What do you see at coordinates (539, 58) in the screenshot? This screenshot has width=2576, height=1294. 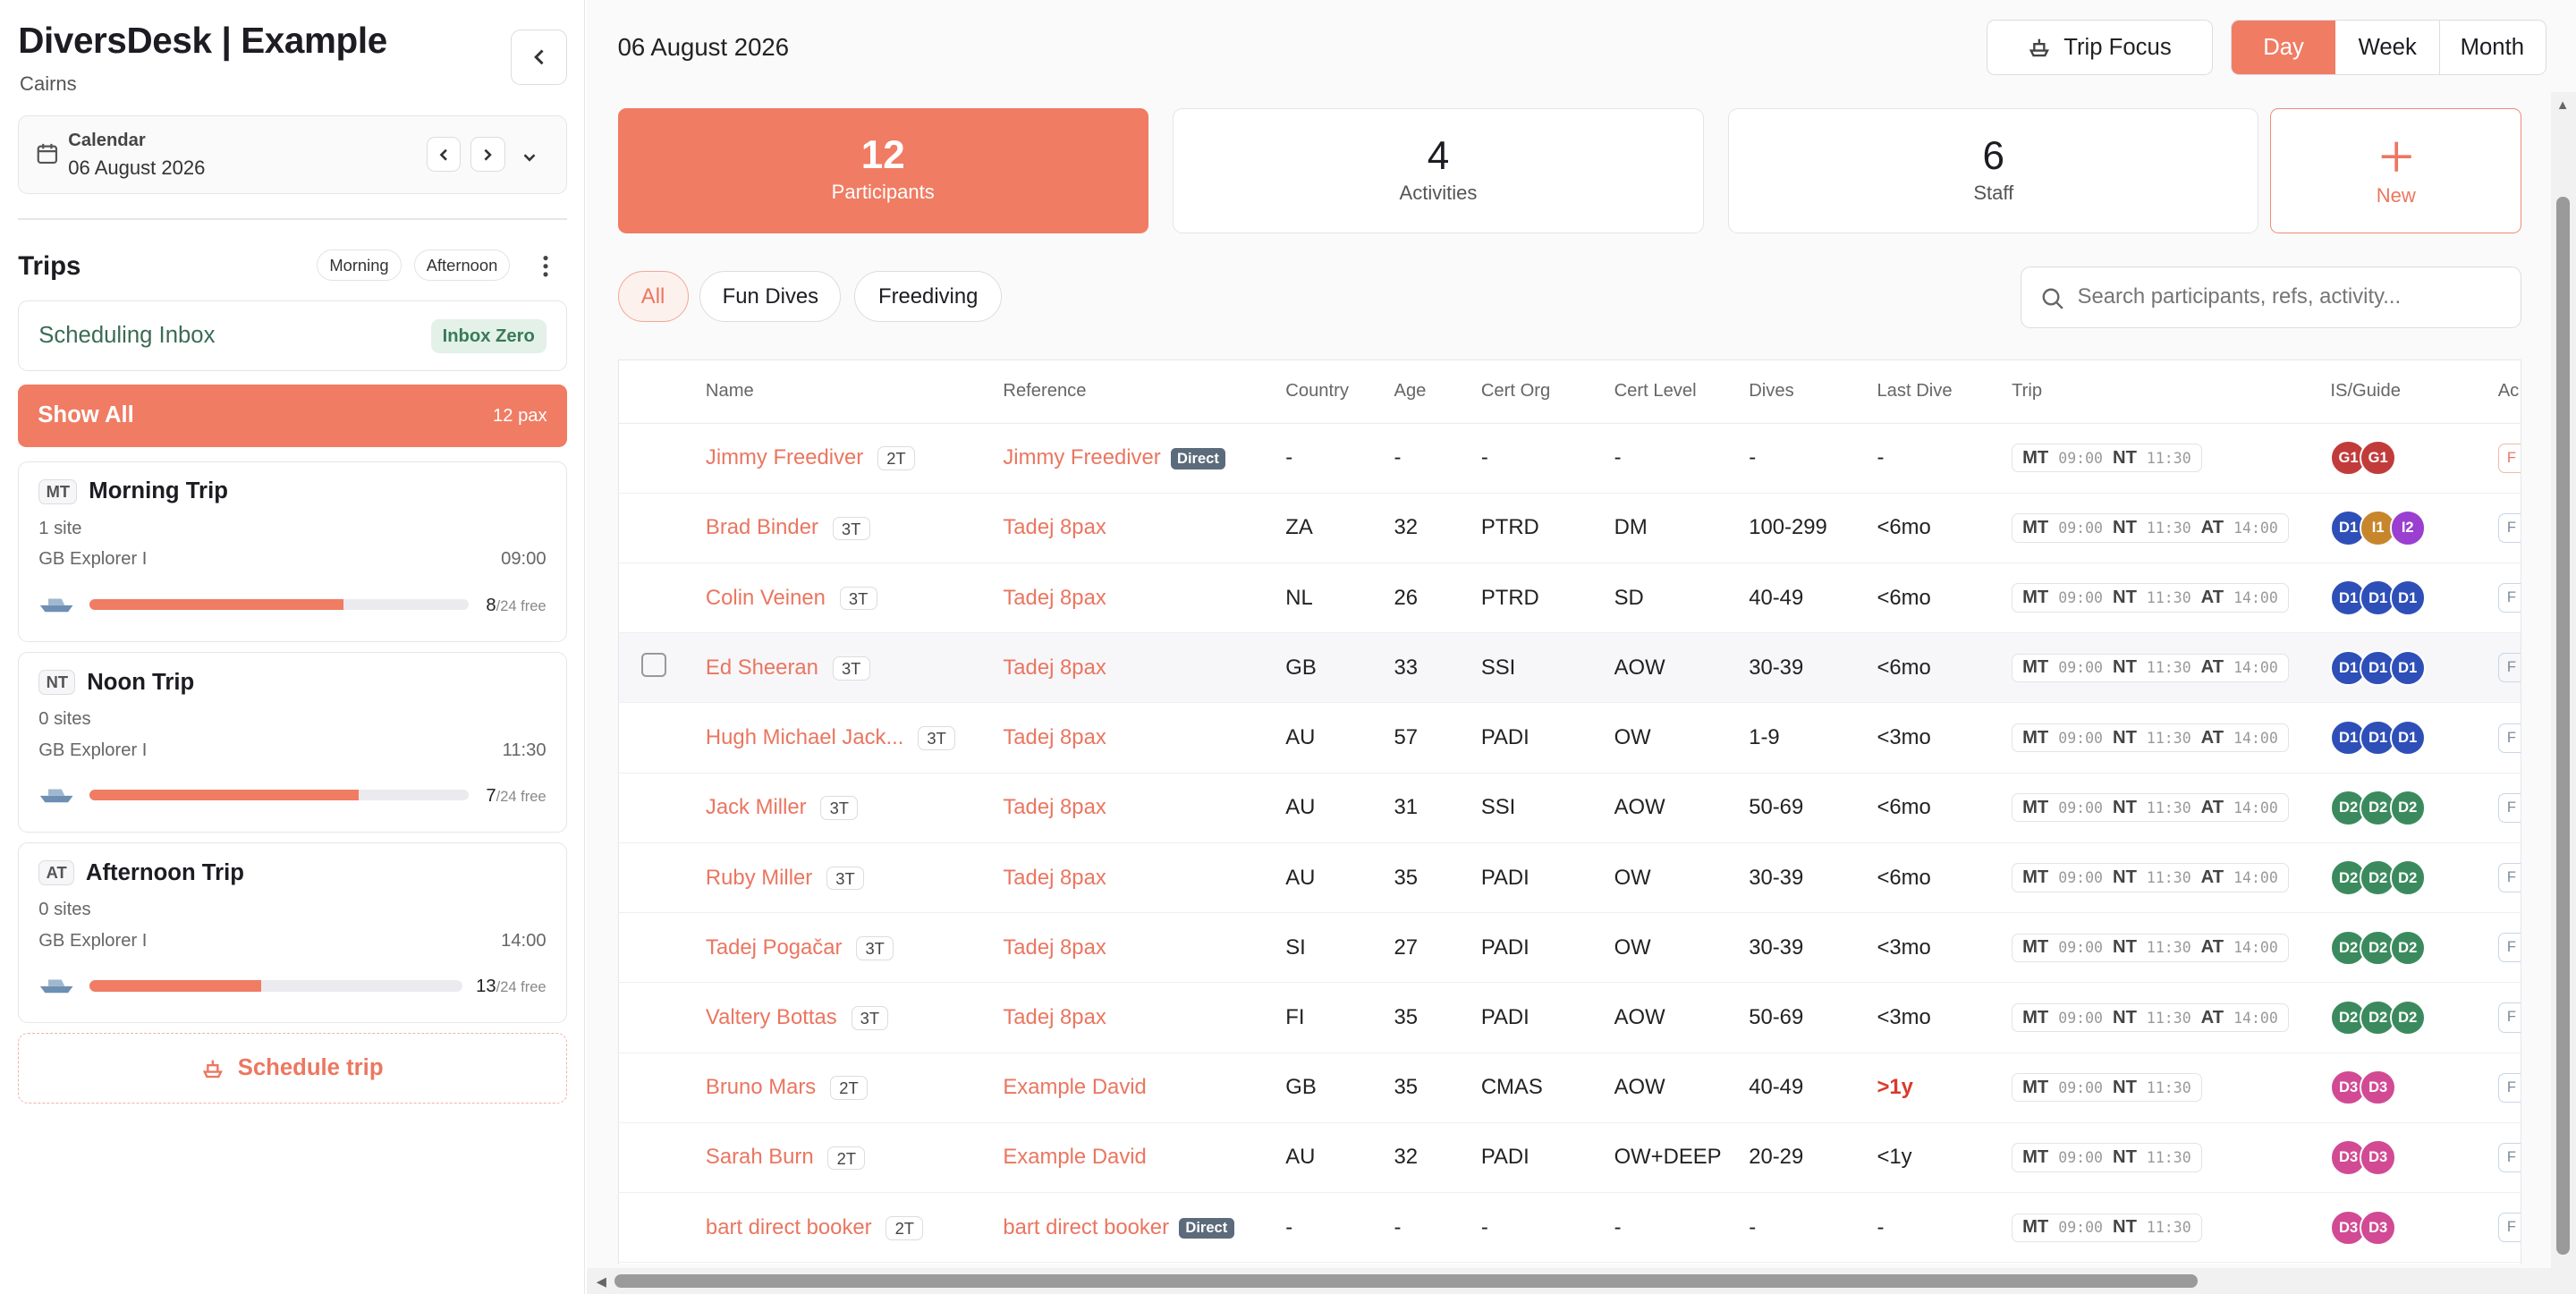 I see `collapse-sidebar-button` at bounding box center [539, 58].